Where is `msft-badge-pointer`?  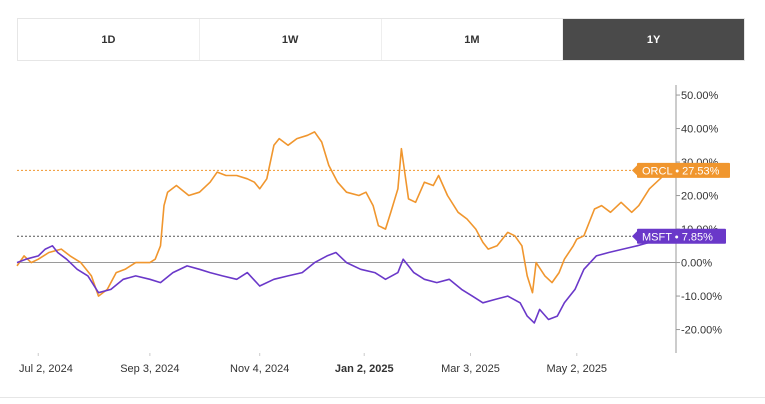 msft-badge-pointer is located at coordinates (634, 236).